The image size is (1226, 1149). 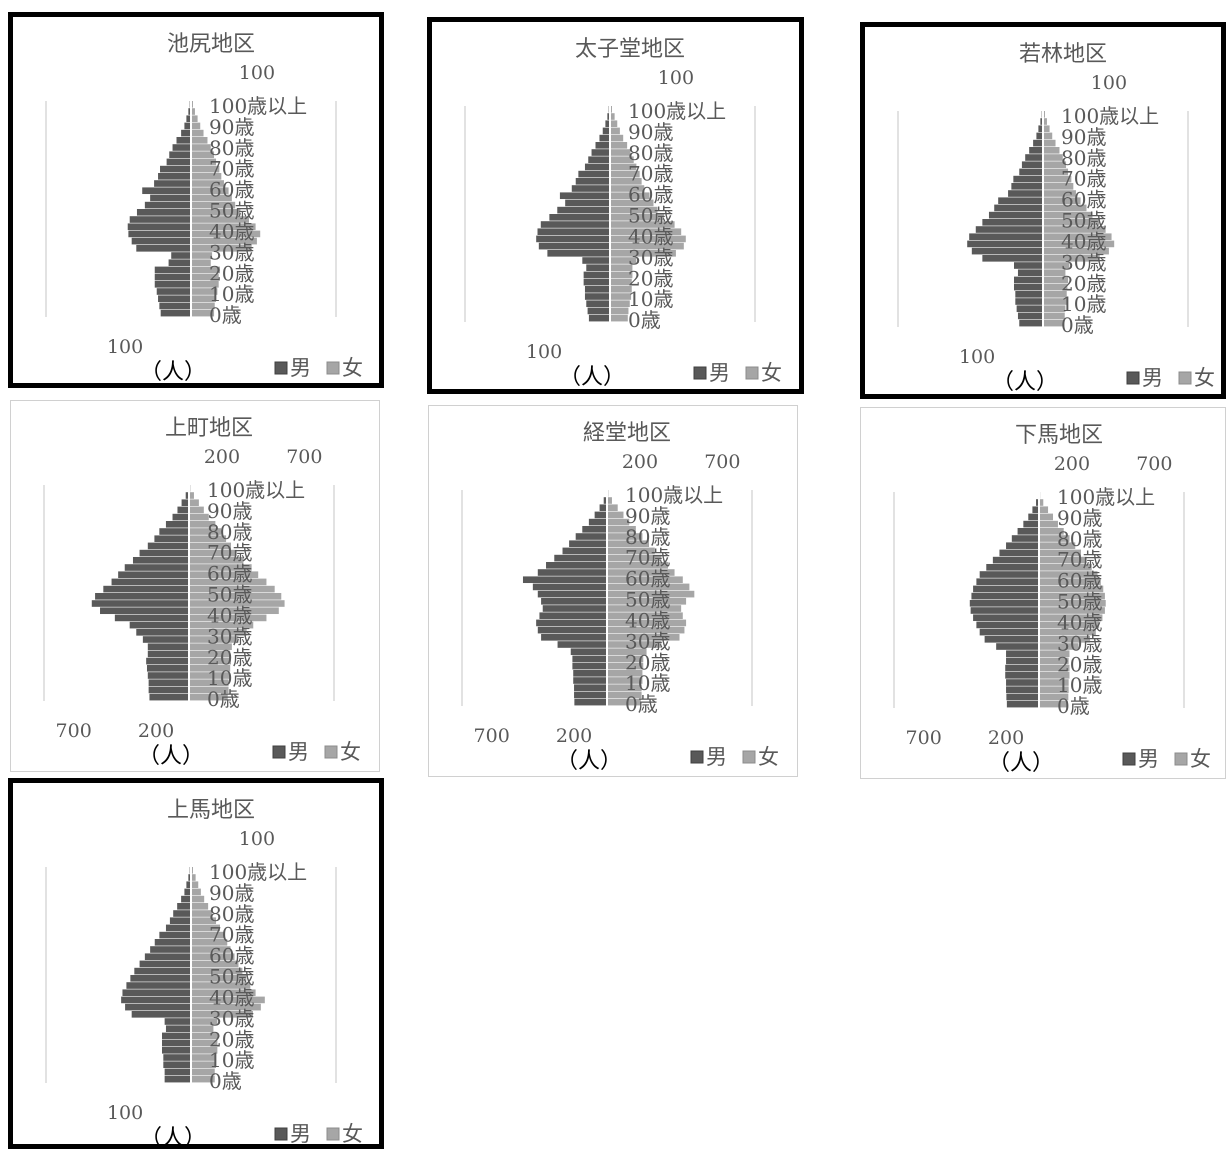 I want to click on age-label: 90歳, so click(x=1083, y=137).